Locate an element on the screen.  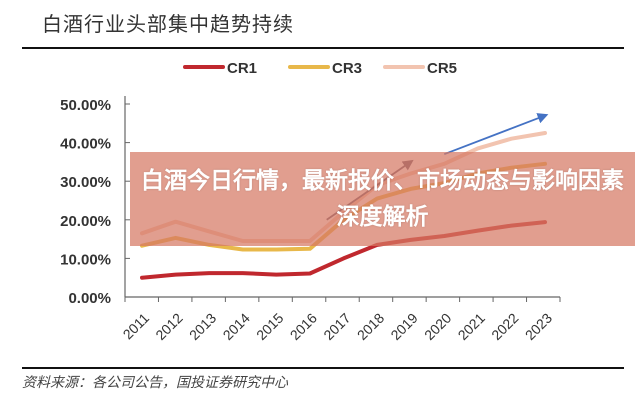
y-tick-label: 0.00% is located at coordinates (89, 298).